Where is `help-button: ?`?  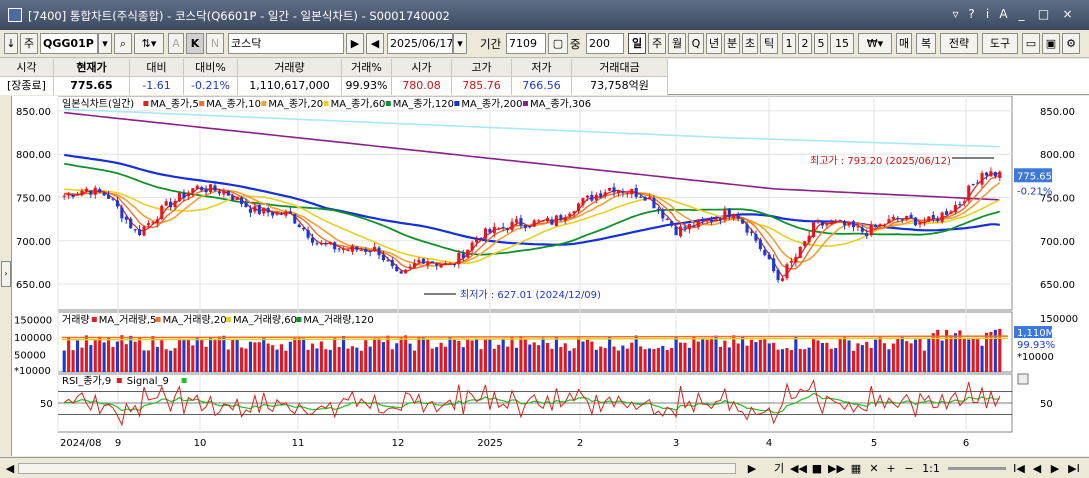 help-button: ? is located at coordinates (971, 14).